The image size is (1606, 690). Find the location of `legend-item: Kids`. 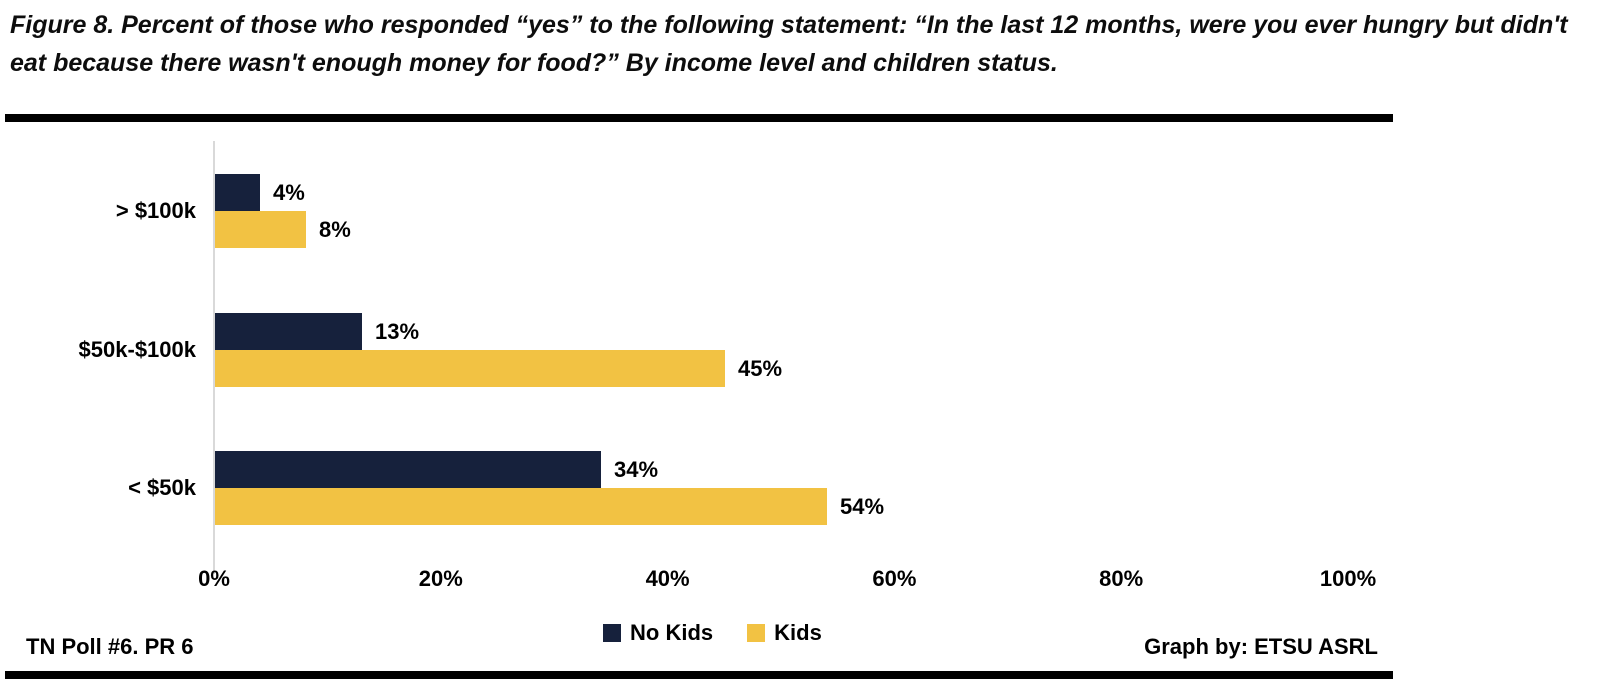

legend-item: Kids is located at coordinates (784, 633).